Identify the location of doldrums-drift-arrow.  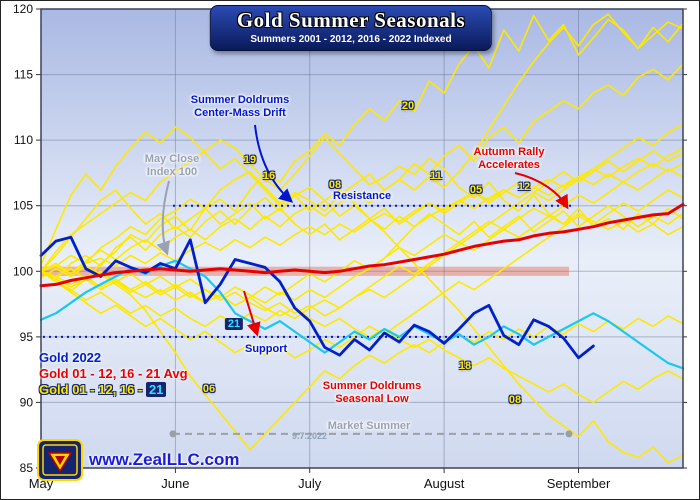
(274, 163).